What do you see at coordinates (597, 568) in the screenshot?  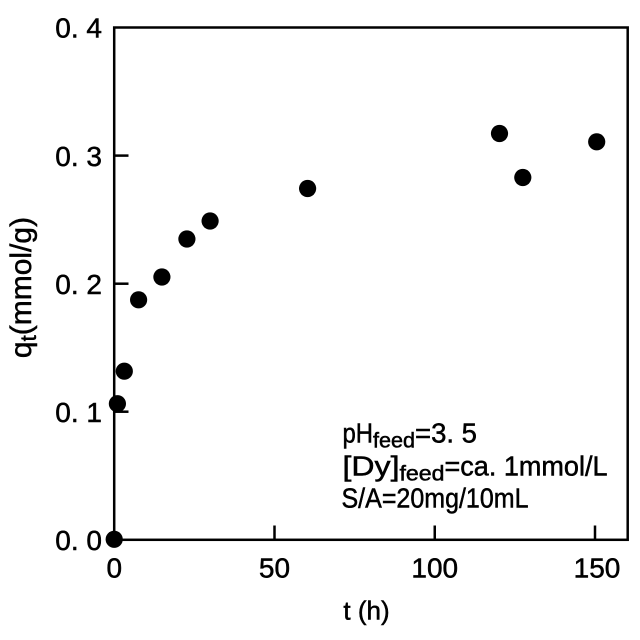 I see `svg-text: 150` at bounding box center [597, 568].